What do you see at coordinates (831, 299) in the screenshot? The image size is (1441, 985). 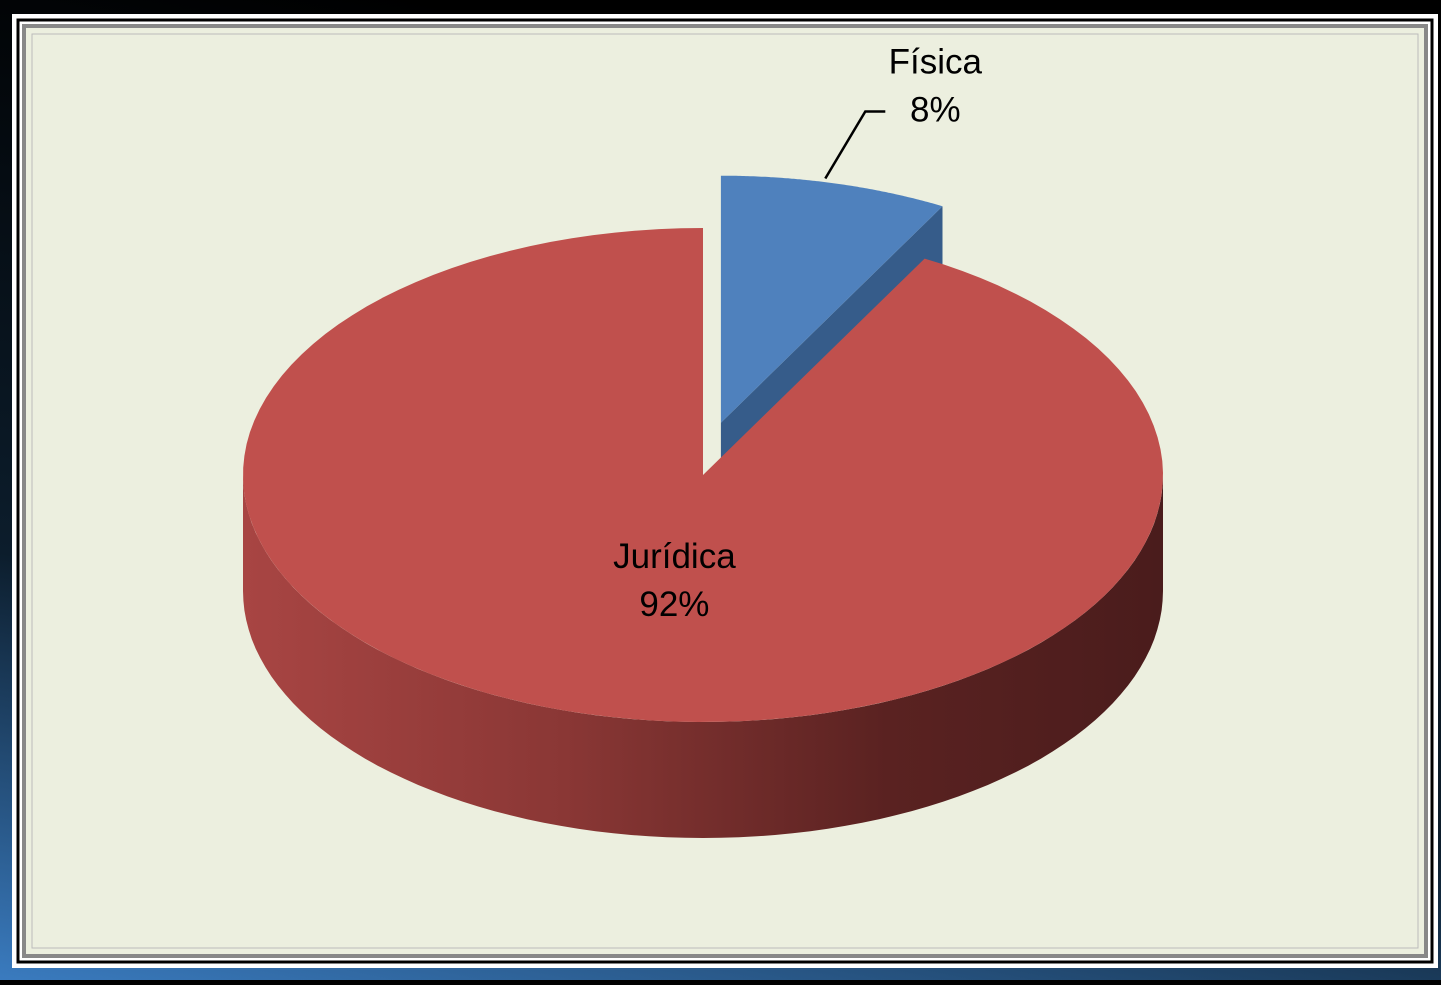 I see `pie-slice` at bounding box center [831, 299].